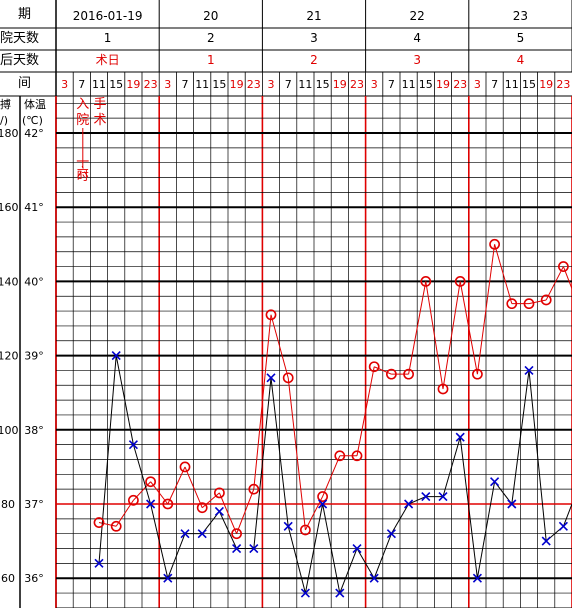 The image size is (572, 608). I want to click on temp-tick-label: 36°, so click(34, 578).